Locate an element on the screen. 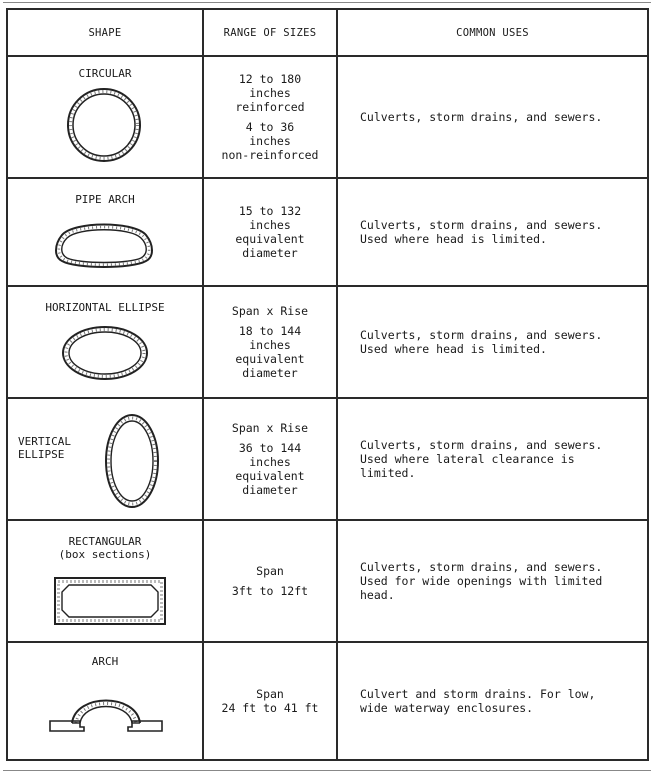 This screenshot has width=654, height=775. range-line: 15 to 132 is located at coordinates (270, 211).